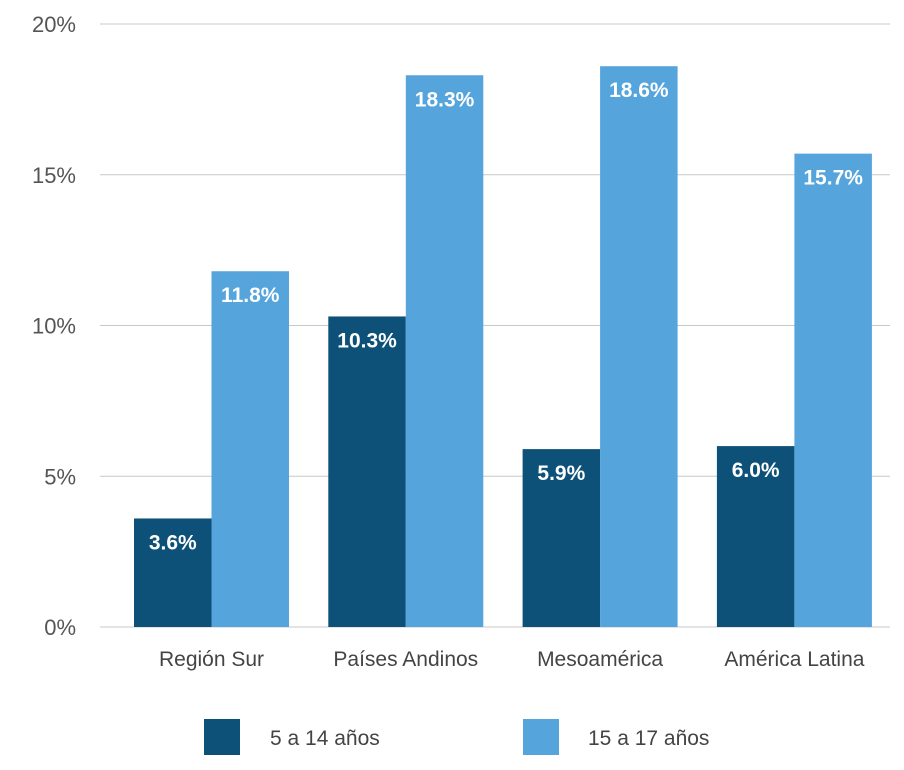 Image resolution: width=904 pixels, height=770 pixels. I want to click on category-label: Mesoamérica, so click(600, 659).